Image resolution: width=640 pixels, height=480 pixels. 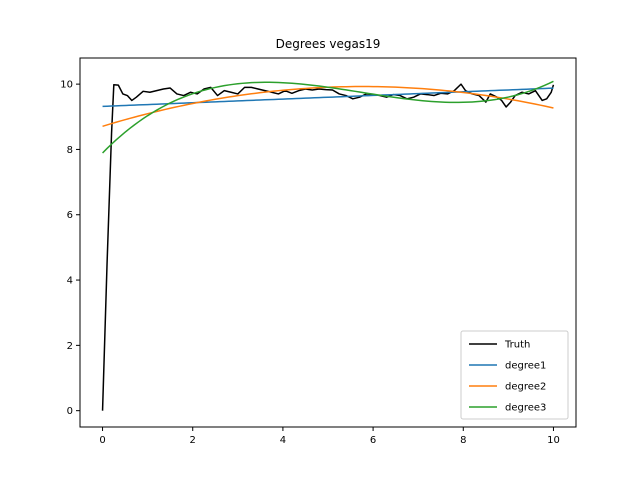 What do you see at coordinates (70, 281) in the screenshot?
I see `y-tick-label: 4` at bounding box center [70, 281].